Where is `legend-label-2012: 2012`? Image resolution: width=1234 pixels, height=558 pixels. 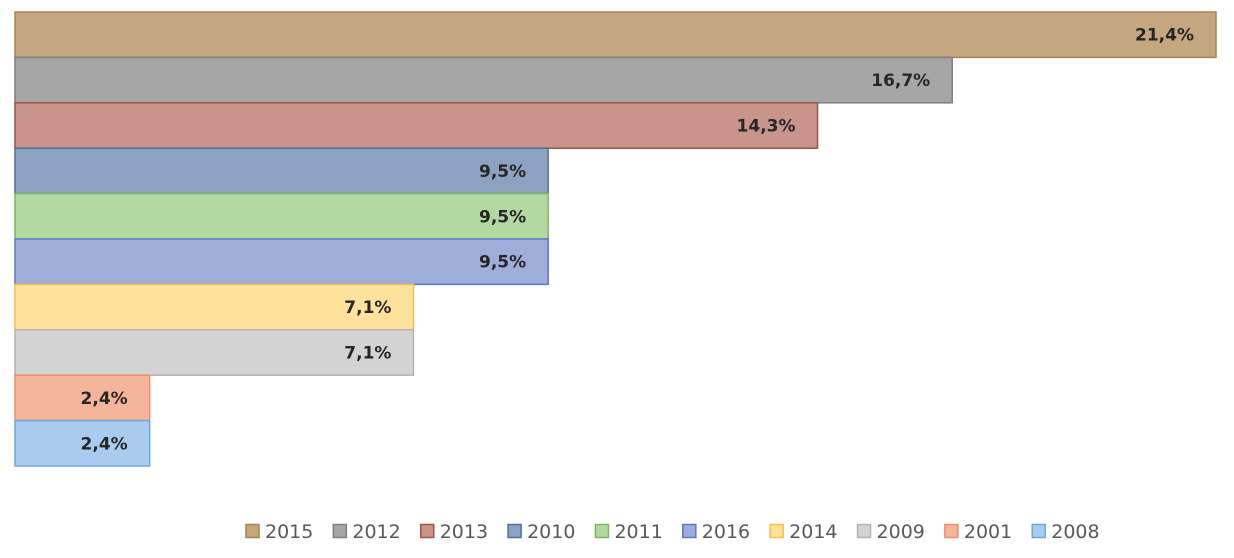 legend-label-2012: 2012 is located at coordinates (376, 532).